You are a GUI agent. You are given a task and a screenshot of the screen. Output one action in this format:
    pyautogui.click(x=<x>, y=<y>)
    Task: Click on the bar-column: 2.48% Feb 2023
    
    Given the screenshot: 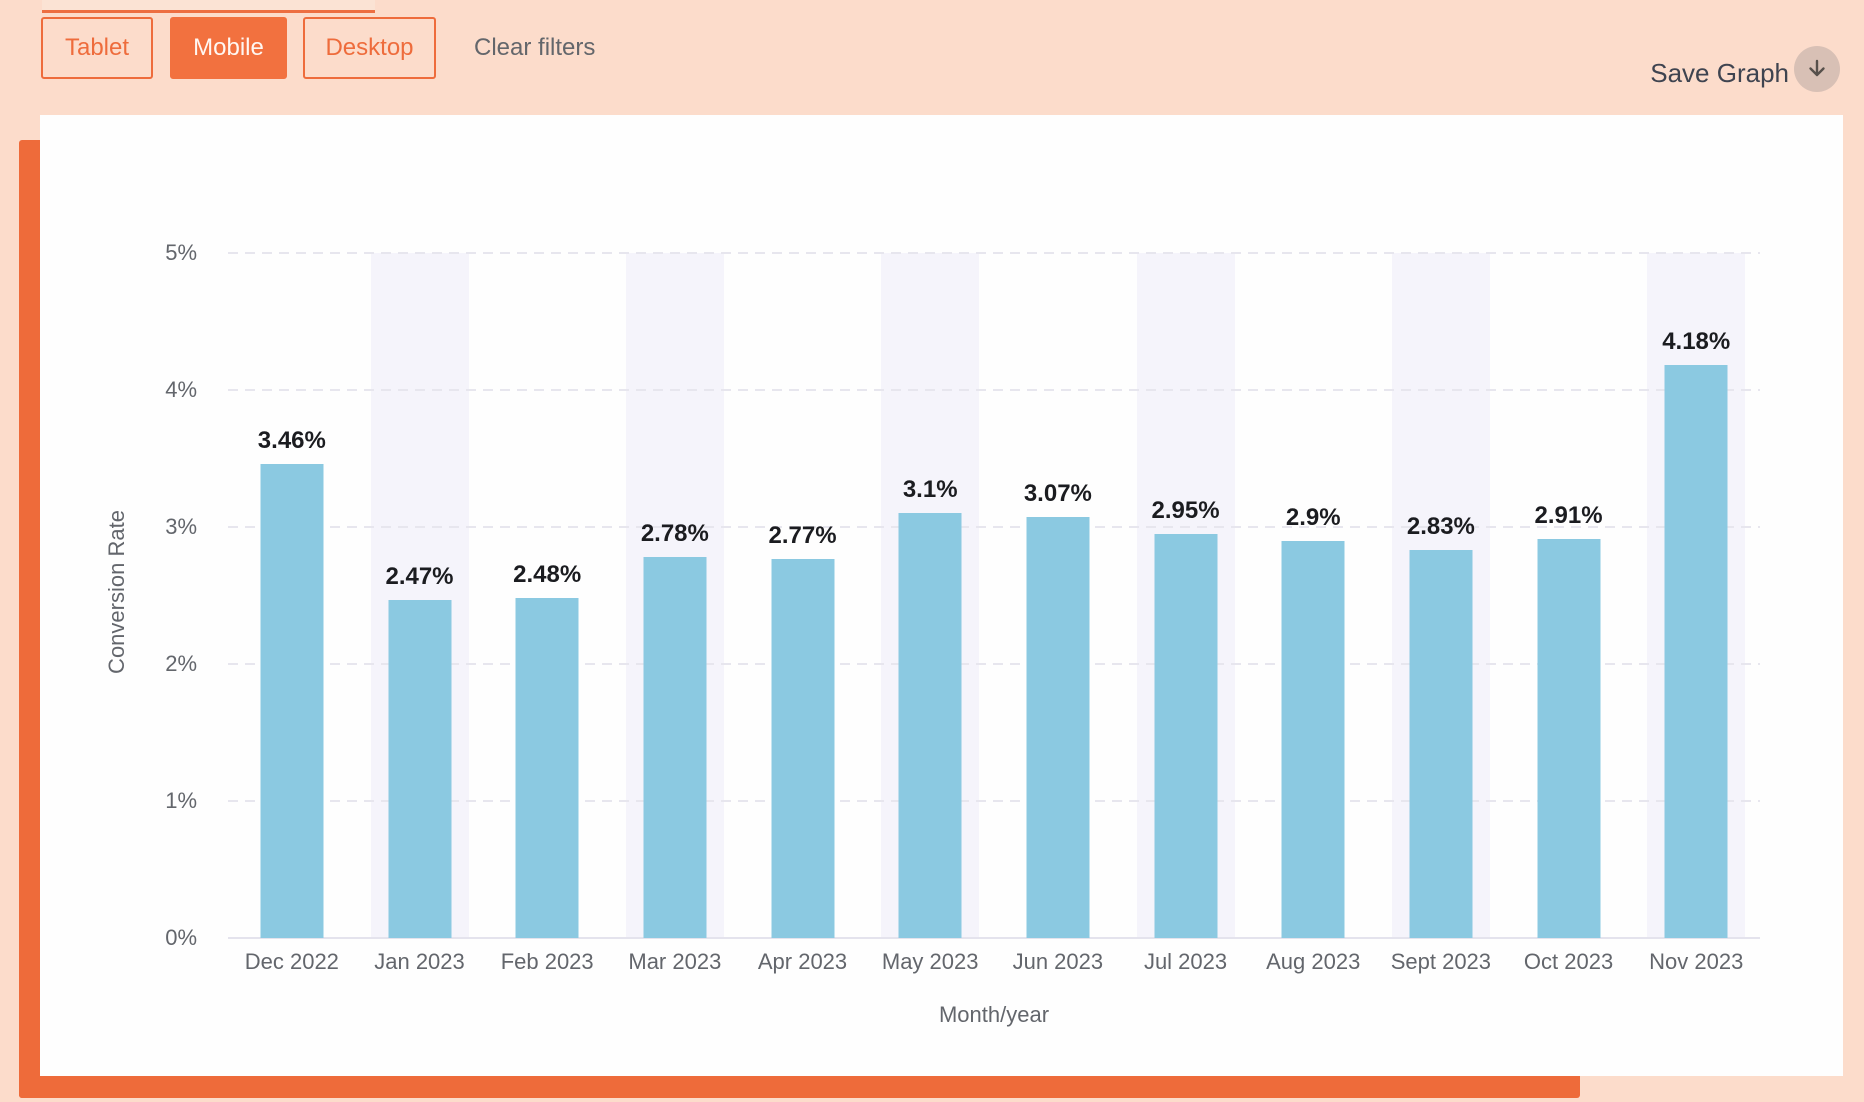 What is the action you would take?
    pyautogui.click(x=547, y=612)
    